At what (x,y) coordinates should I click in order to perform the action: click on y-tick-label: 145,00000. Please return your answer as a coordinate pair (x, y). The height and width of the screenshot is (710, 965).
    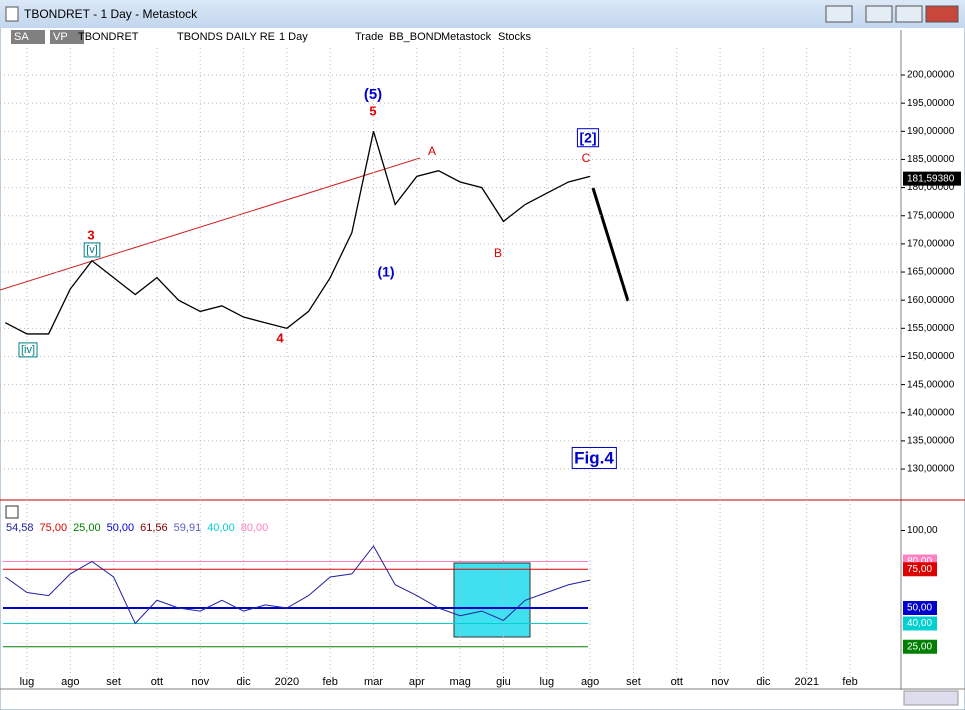
    Looking at the image, I should click on (931, 384).